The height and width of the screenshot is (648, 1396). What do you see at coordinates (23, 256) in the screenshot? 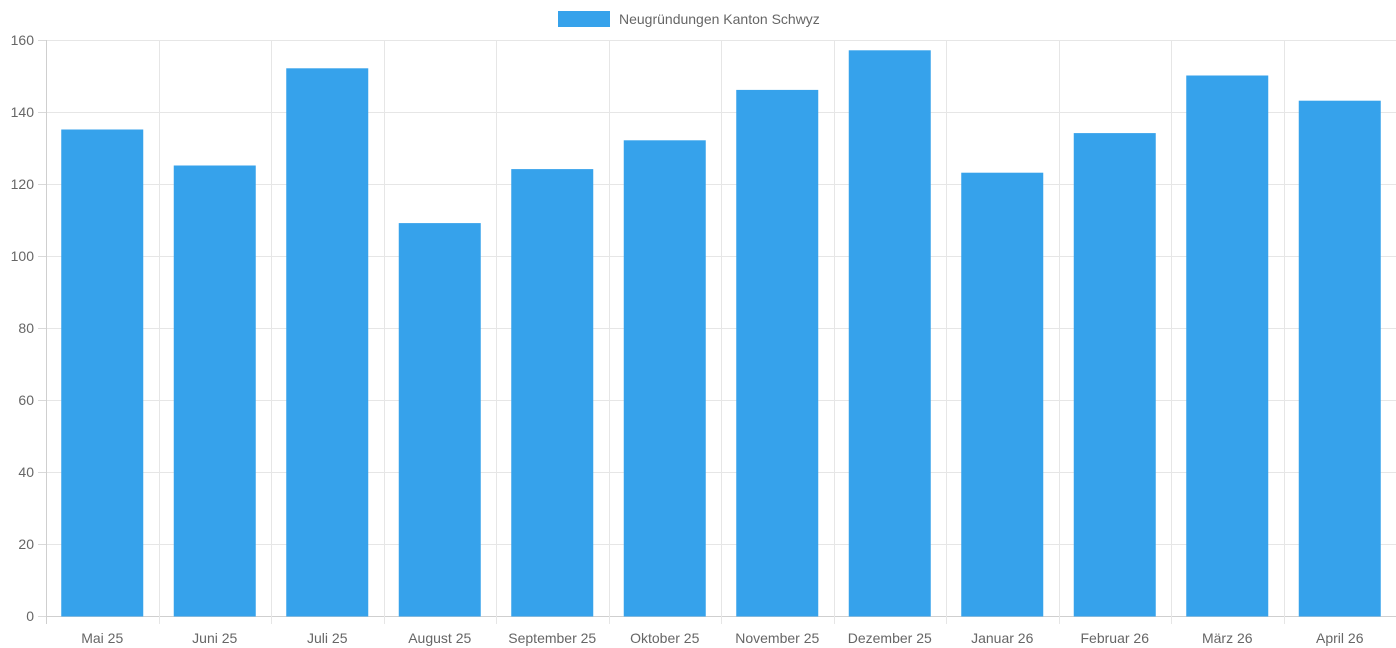
I see `y-tick-label: 100` at bounding box center [23, 256].